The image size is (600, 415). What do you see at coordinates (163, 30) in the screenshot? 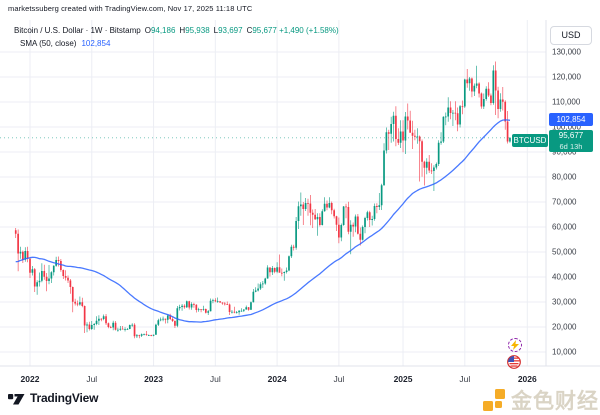
I see `open-value: 94,186` at bounding box center [163, 30].